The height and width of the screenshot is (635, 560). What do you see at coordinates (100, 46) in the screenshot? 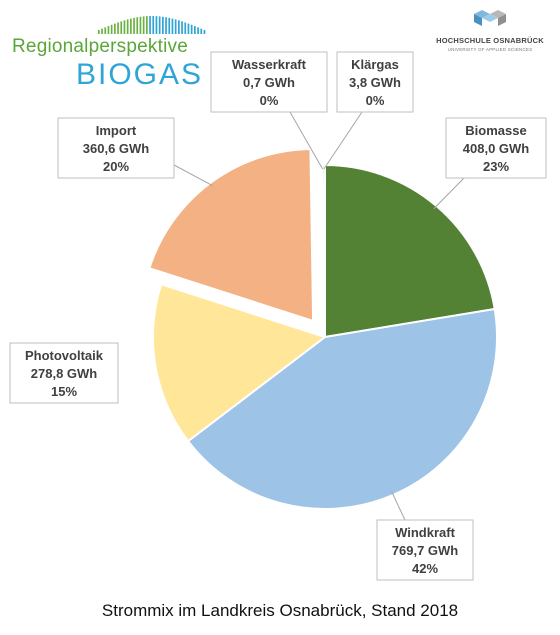
I see `logo-brand-top: Regionalperspektive` at bounding box center [100, 46].